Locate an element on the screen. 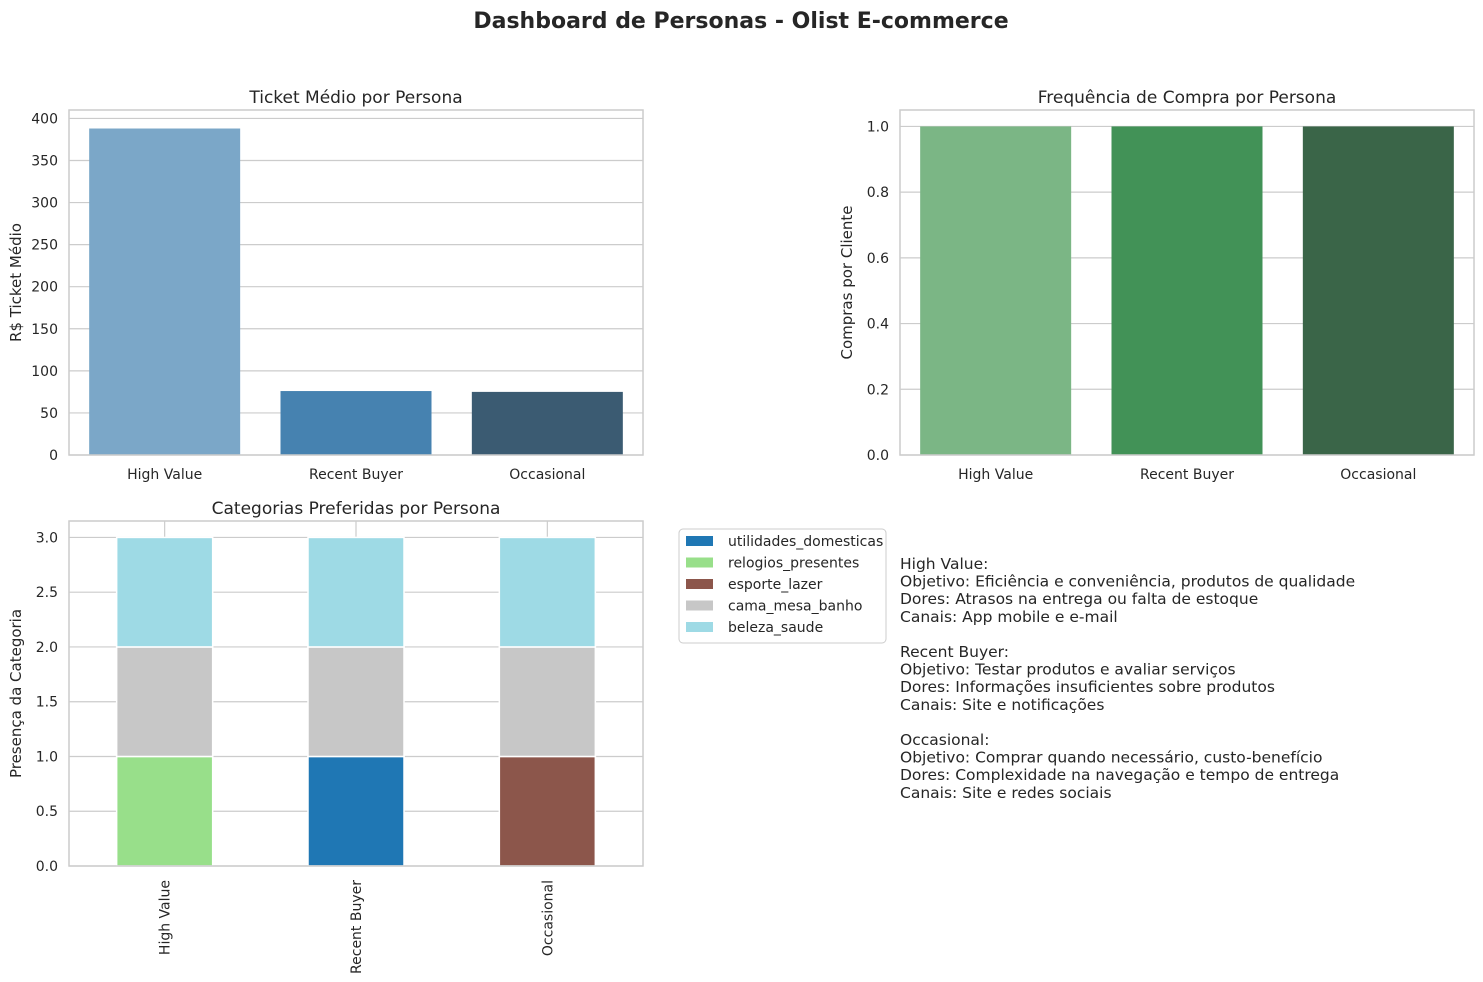  chart-title: Ticket Médio por Persona is located at coordinates (355, 98).